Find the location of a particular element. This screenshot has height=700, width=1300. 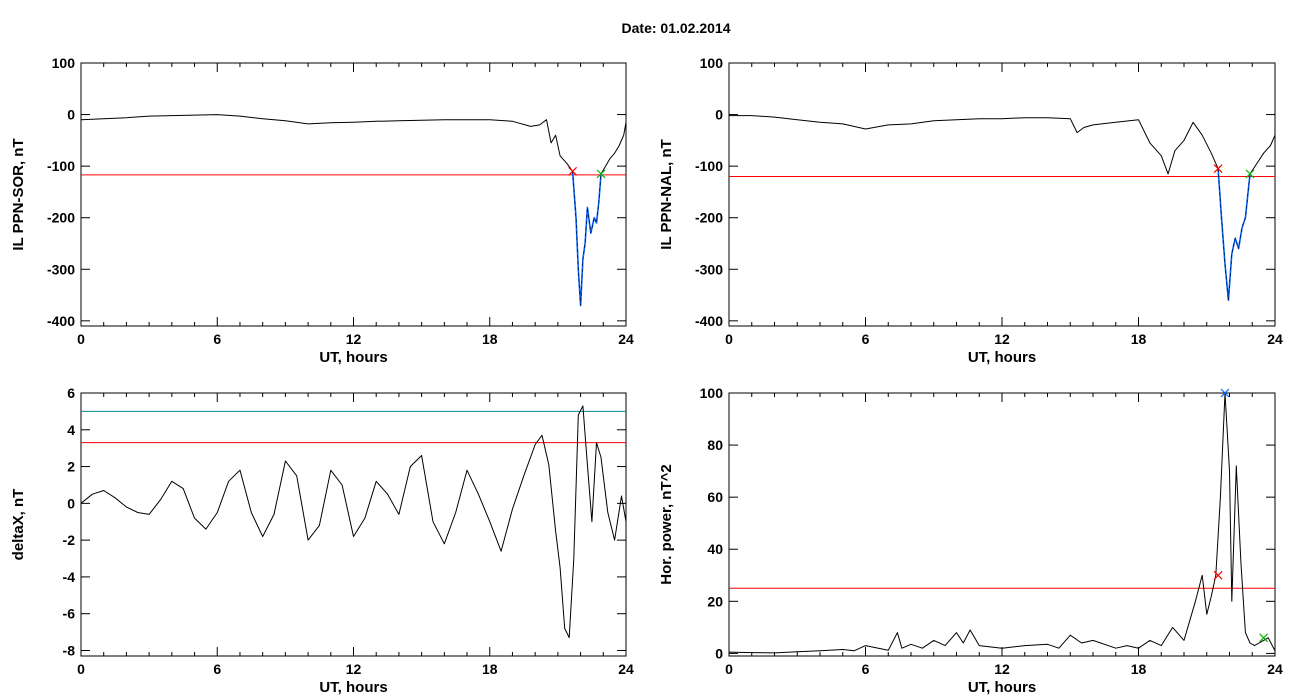

y-tick-label: 40 is located at coordinates (715, 549).